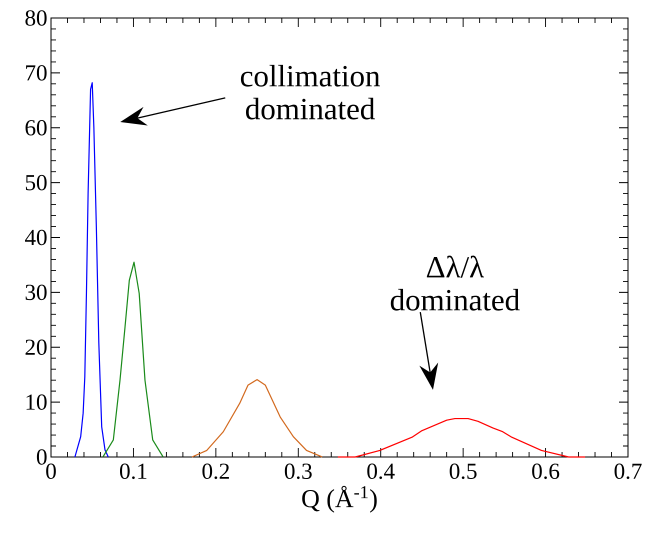 Image resolution: width=651 pixels, height=551 pixels. Describe the element at coordinates (455, 283) in the screenshot. I see `annotation: Δλ/λ dominated` at that location.